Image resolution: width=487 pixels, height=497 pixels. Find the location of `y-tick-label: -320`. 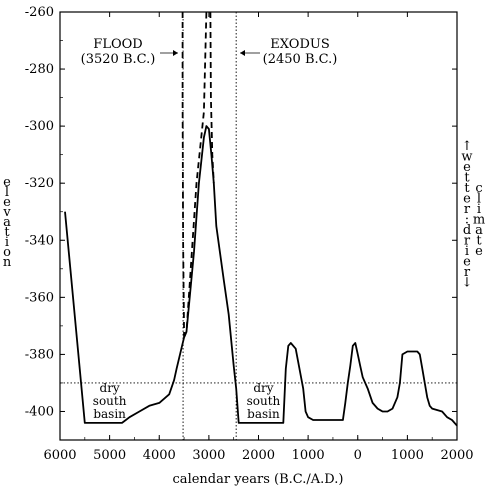

y-tick-label: -320 is located at coordinates (39, 183).